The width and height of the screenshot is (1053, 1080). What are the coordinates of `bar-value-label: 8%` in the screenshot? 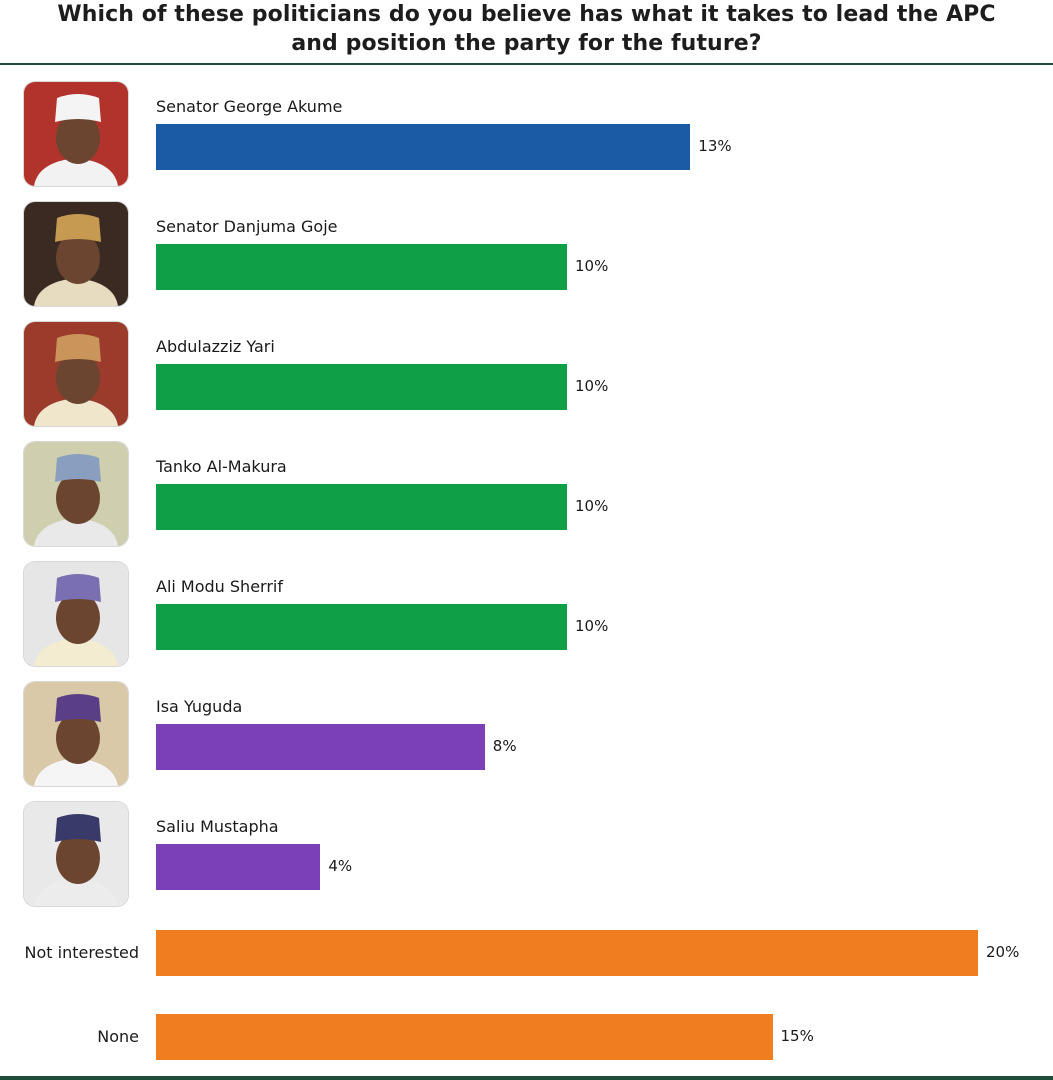 It's located at (504, 746).